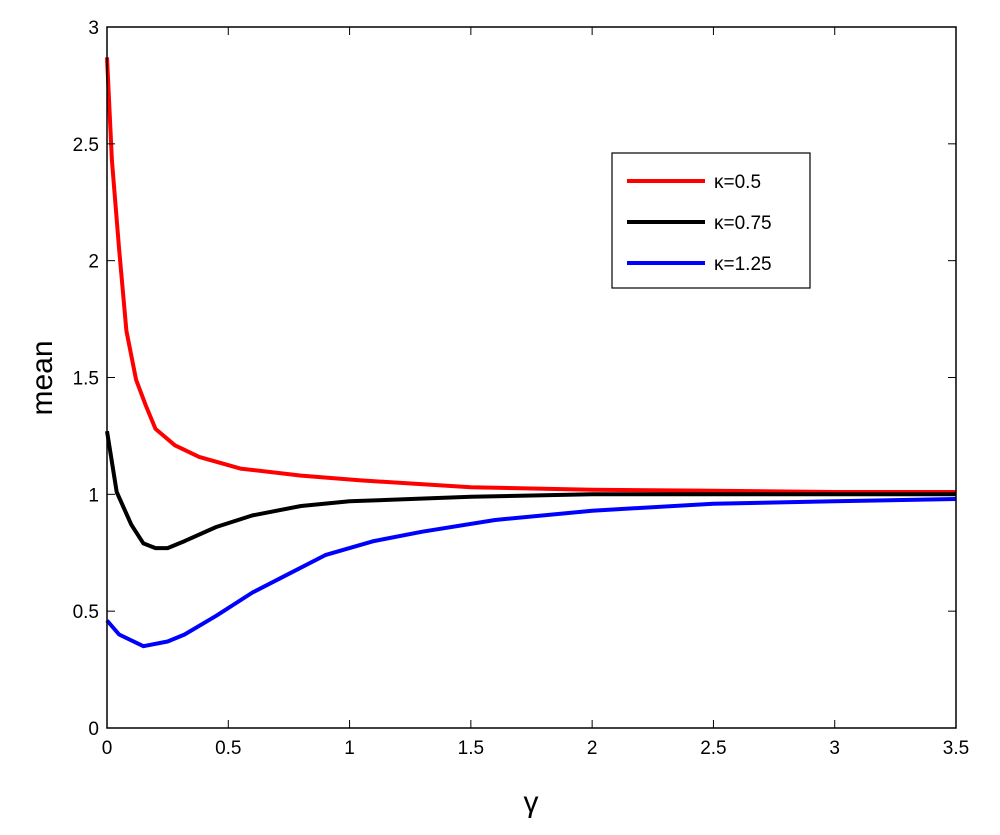 The width and height of the screenshot is (1000, 835). I want to click on x-axis-label: γ, so click(531, 802).